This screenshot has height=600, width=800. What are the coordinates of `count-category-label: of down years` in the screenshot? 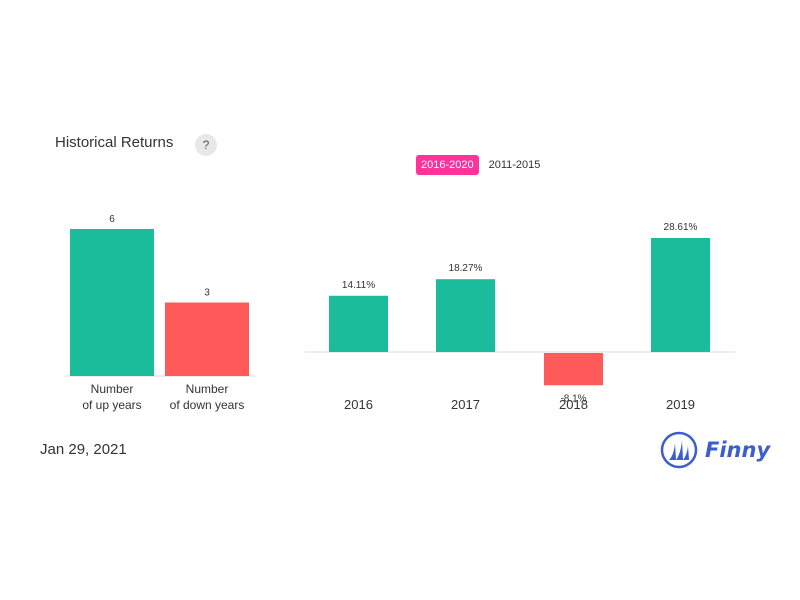 It's located at (207, 405).